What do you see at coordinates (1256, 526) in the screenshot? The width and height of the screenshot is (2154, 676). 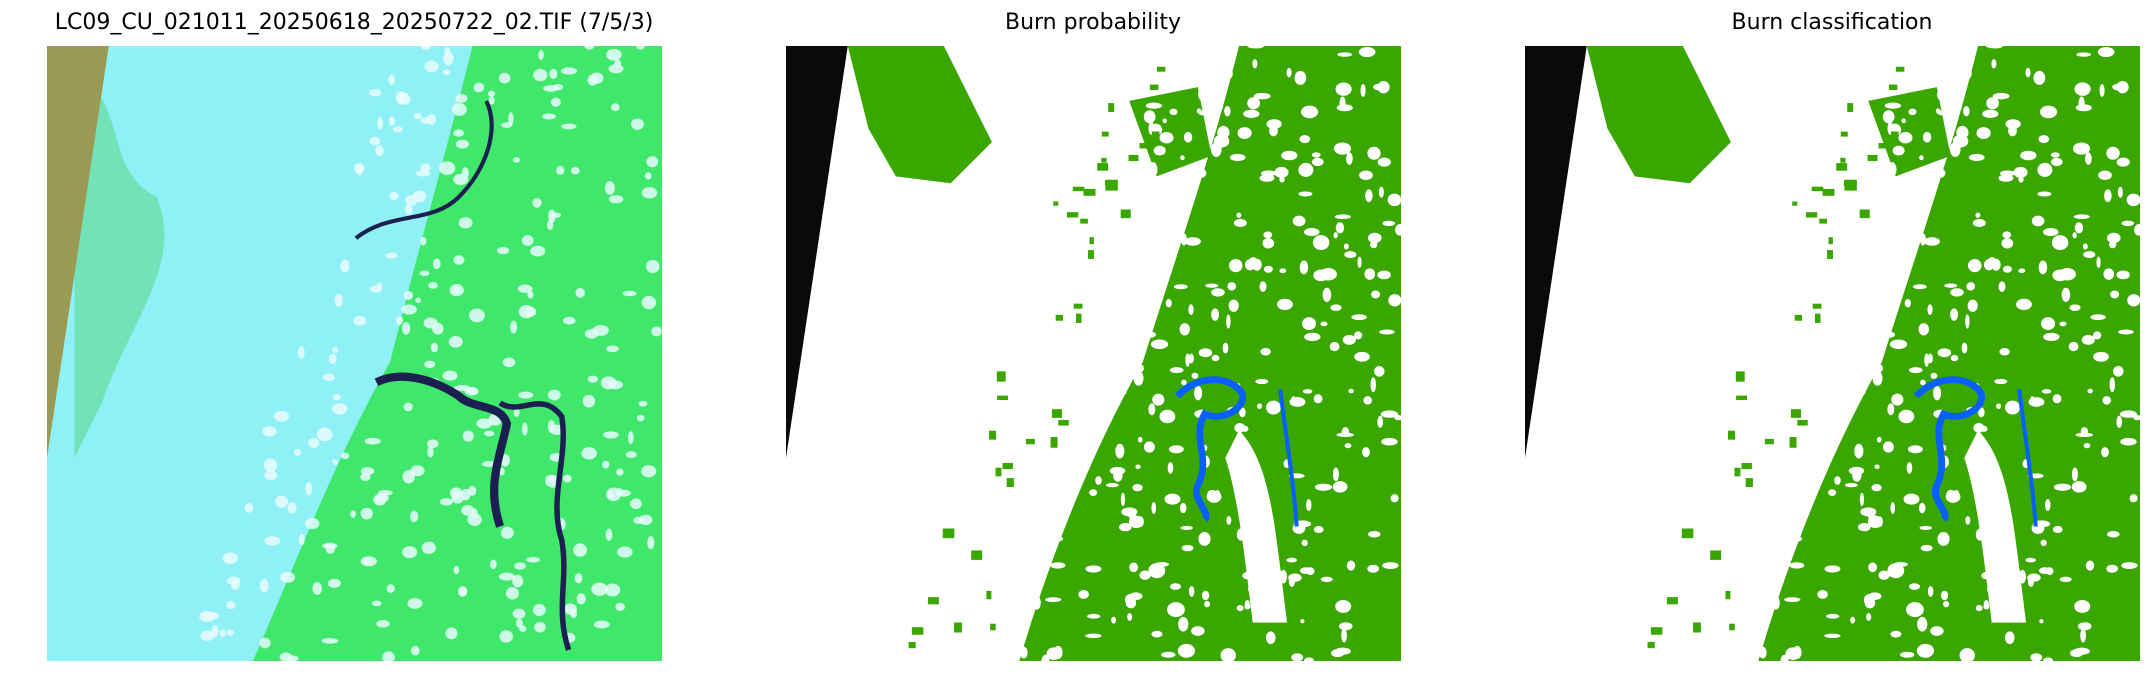 I see `unburned-strip` at bounding box center [1256, 526].